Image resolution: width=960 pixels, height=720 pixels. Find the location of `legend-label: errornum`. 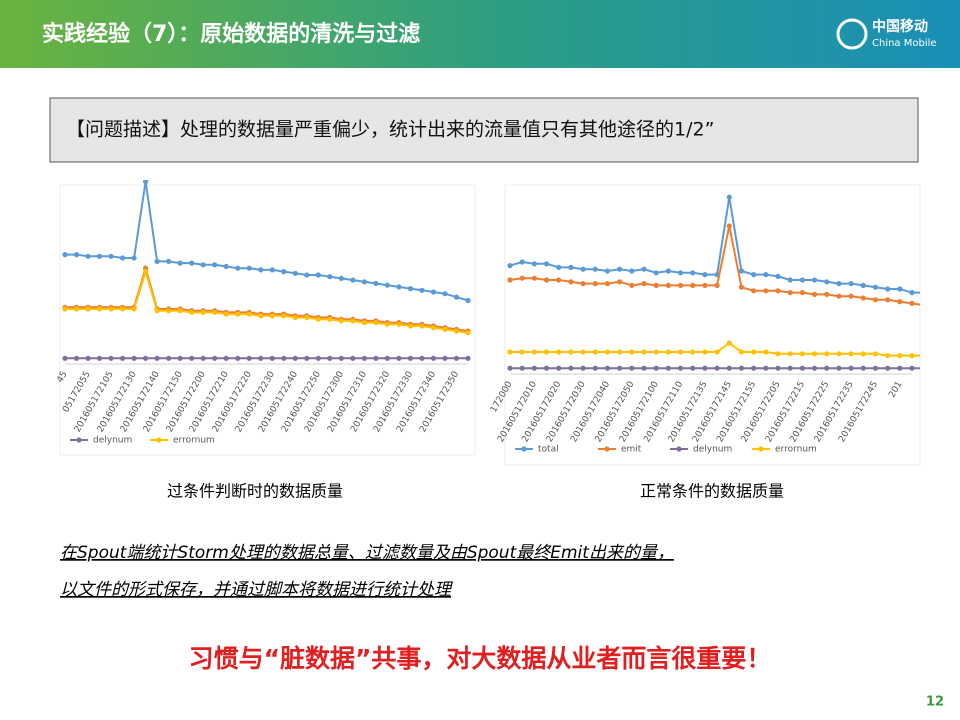

legend-label: errornum is located at coordinates (194, 441).